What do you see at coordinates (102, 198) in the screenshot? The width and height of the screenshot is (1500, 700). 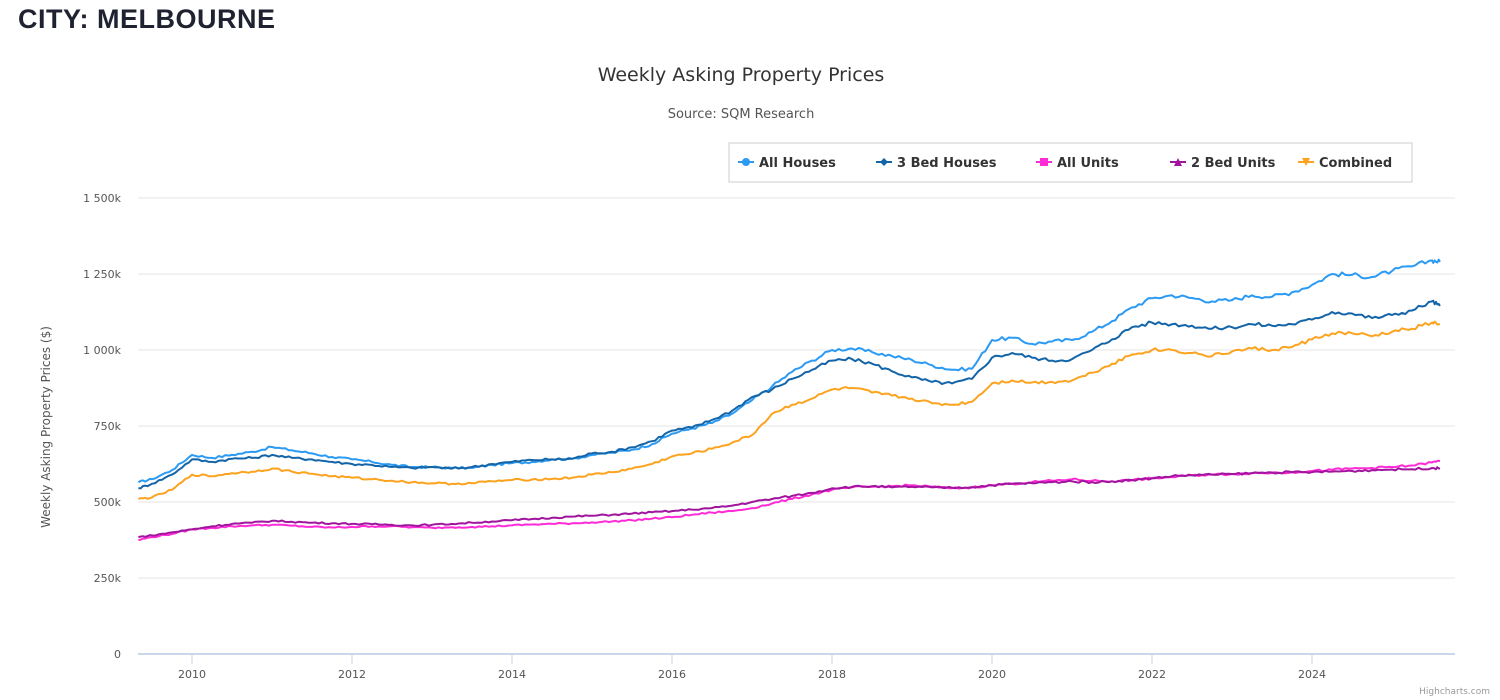 I see `y-tick-label: 1 500k` at bounding box center [102, 198].